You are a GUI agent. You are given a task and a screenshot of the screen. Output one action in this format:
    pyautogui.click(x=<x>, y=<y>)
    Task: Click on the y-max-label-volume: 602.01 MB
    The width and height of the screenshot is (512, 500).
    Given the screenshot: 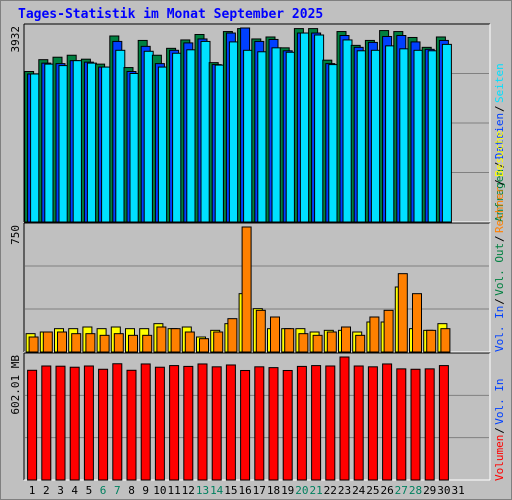 What is the action you would take?
    pyautogui.click(x=15, y=385)
    